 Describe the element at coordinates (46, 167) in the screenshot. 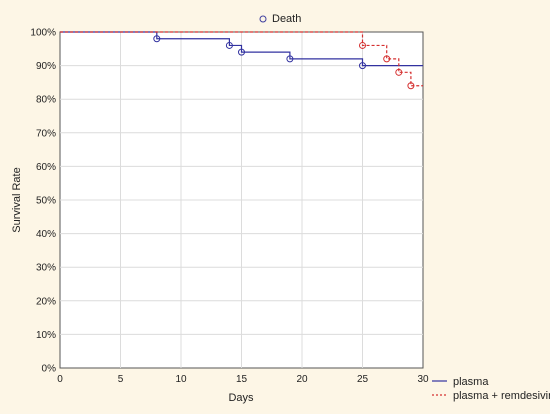

I see `y-tick-label: 60%` at that location.